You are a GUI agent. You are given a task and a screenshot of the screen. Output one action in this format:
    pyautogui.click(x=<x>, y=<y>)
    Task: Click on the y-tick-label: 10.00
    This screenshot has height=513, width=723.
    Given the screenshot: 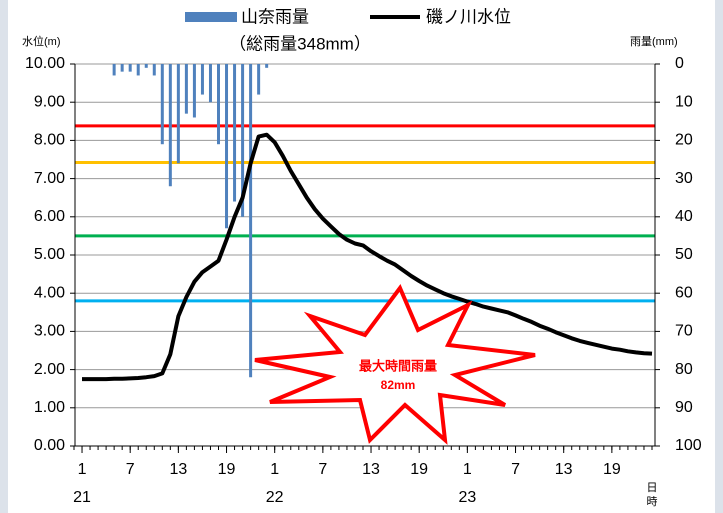 What is the action you would take?
    pyautogui.click(x=45, y=63)
    